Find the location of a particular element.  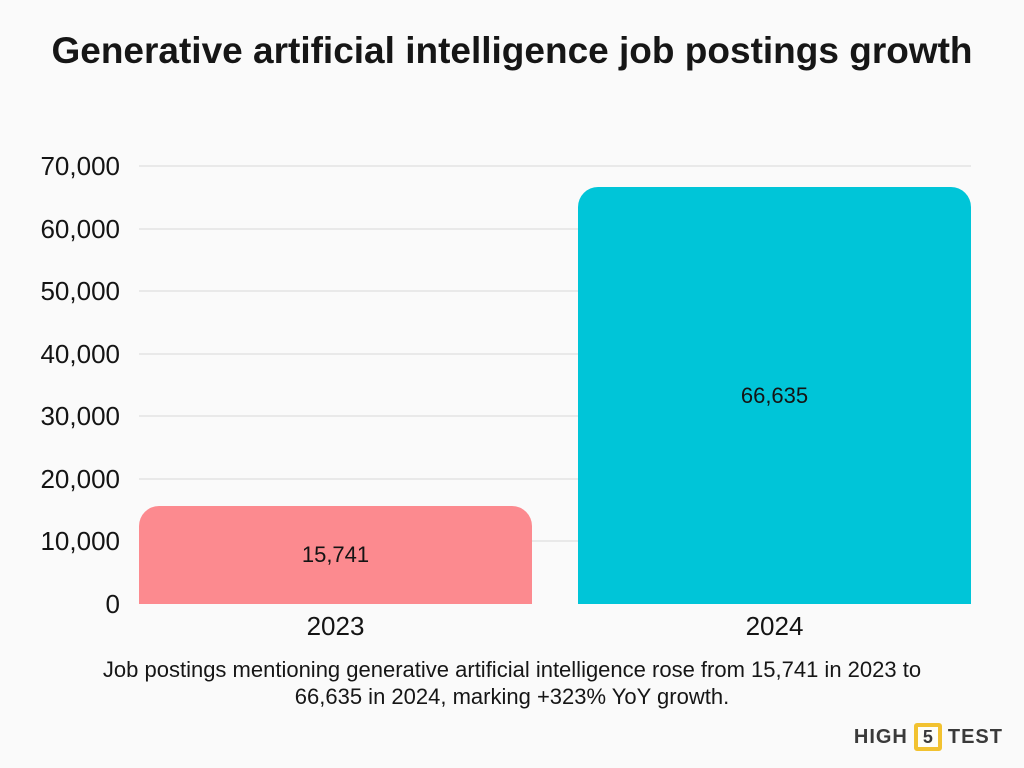

y-tick-label: 60,000 is located at coordinates (80, 228).